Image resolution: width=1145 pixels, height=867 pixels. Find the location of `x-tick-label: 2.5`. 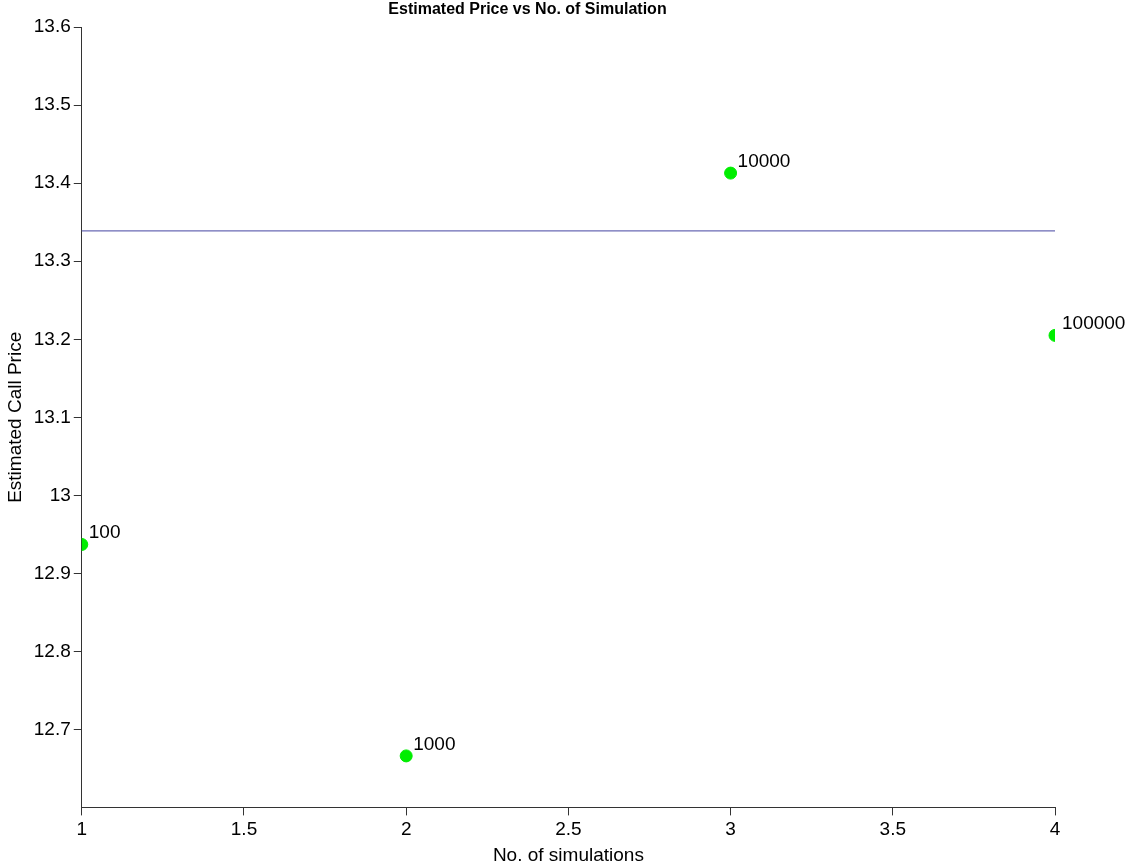

x-tick-label: 2.5 is located at coordinates (568, 829).